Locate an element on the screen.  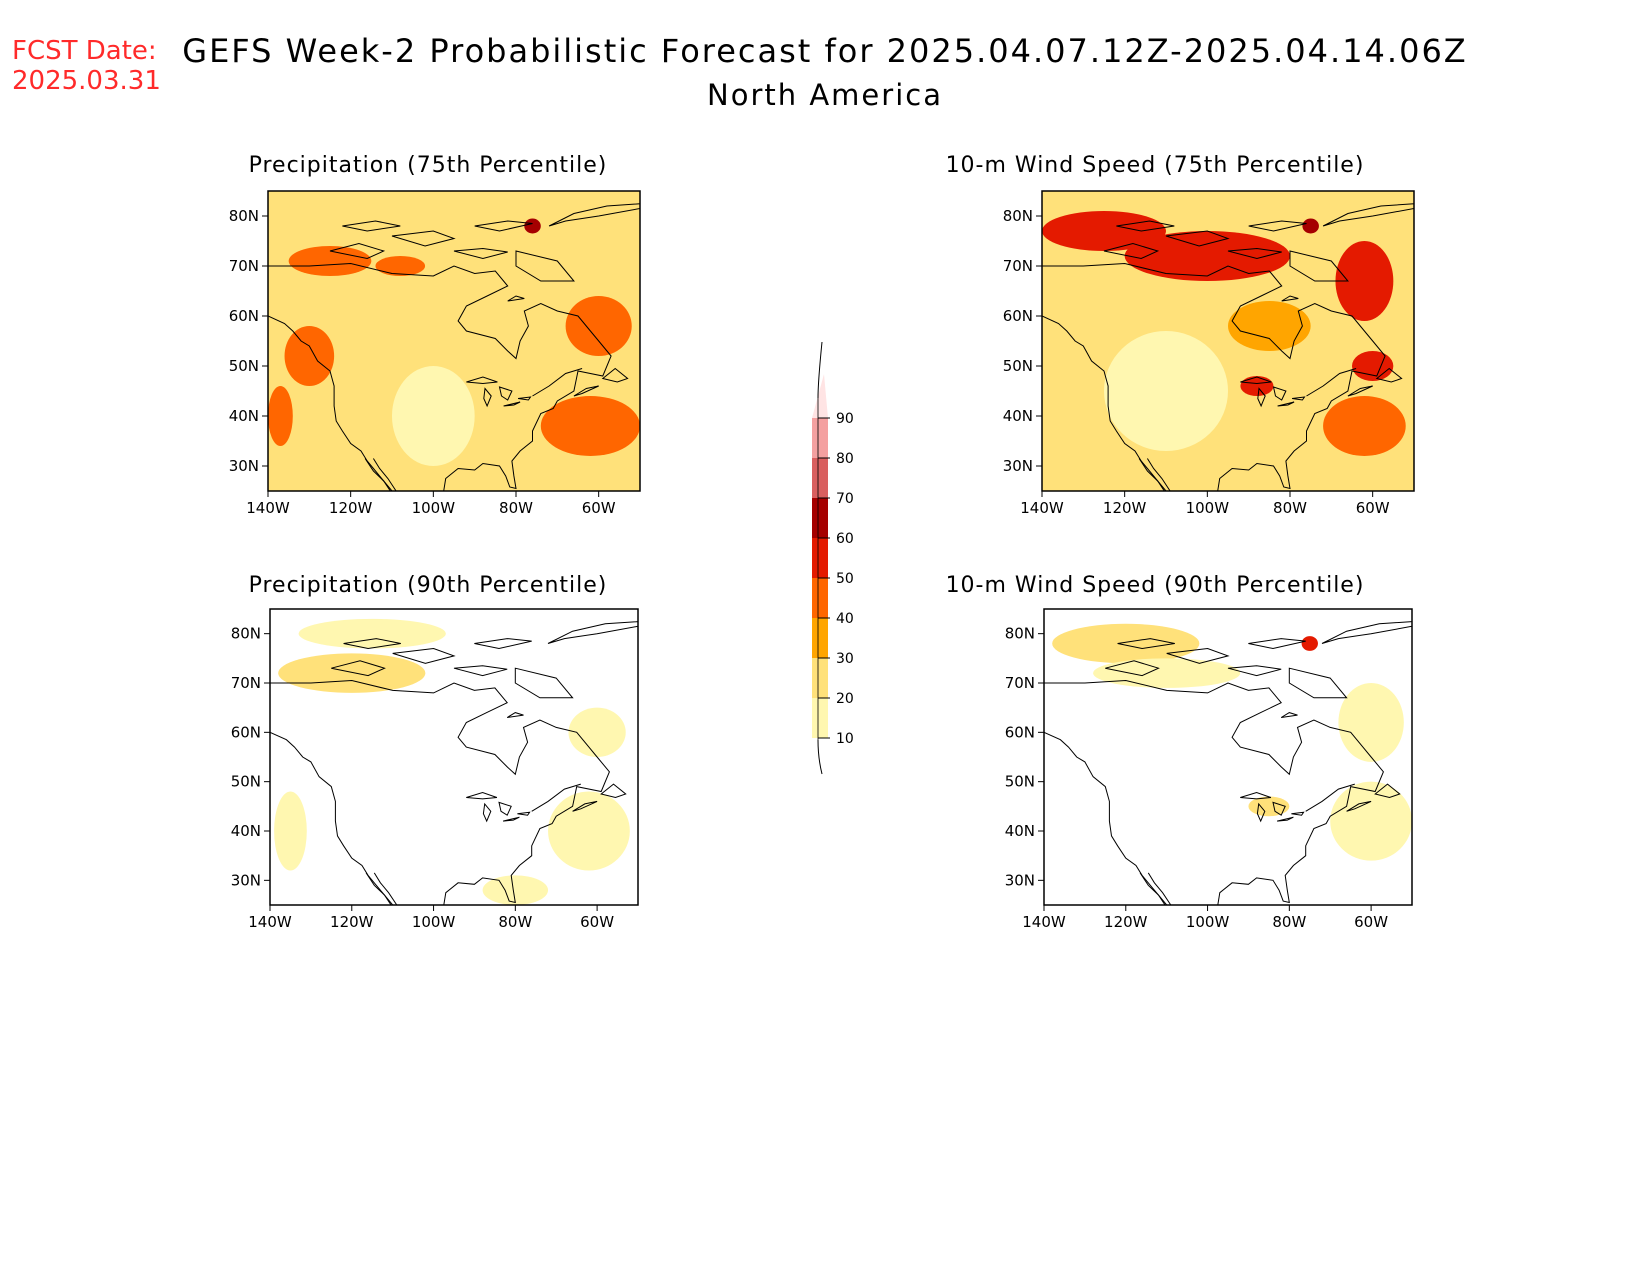
lon-label-precip75-4: 60W is located at coordinates (599, 508).